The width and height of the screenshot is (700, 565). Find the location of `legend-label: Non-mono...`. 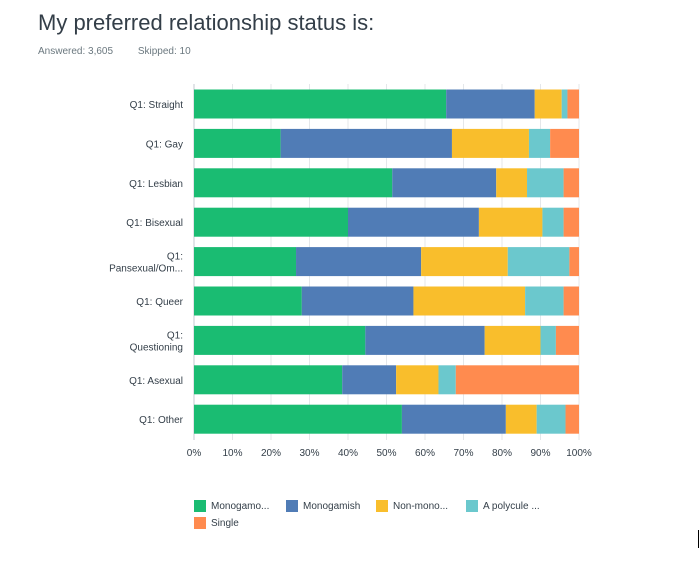

legend-label: Non-mono... is located at coordinates (421, 506).